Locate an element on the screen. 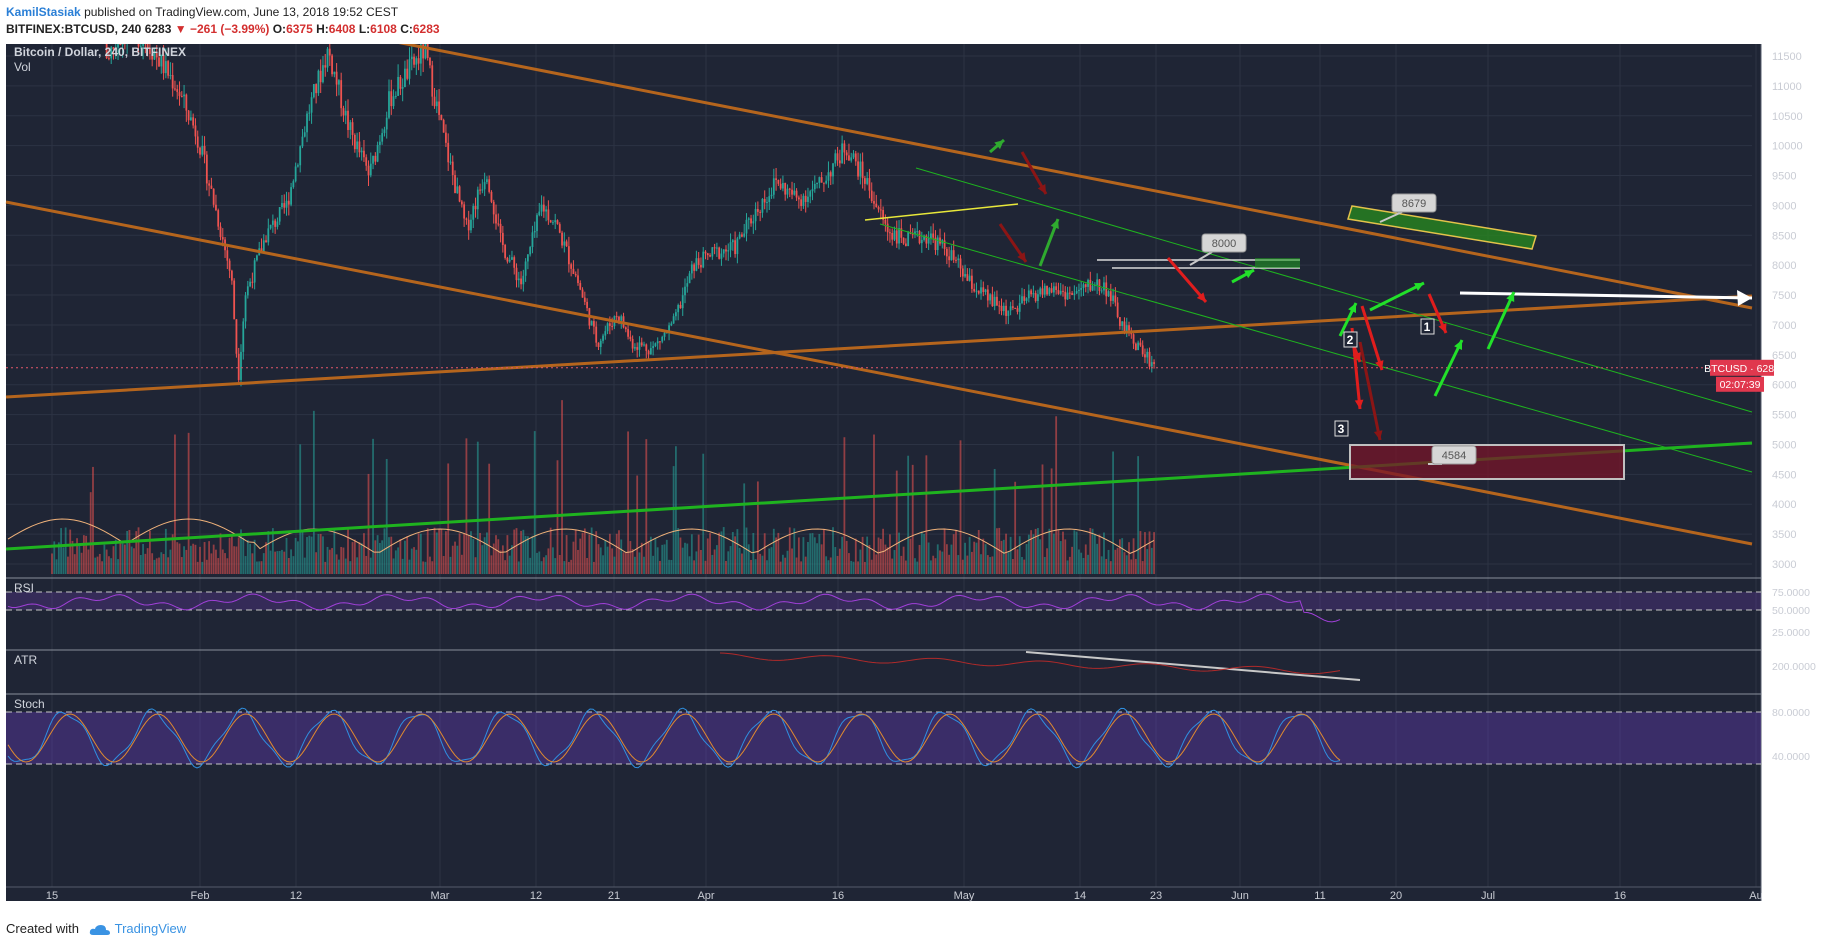 The height and width of the screenshot is (946, 1828). yellow-trend-line is located at coordinates (941, 212).